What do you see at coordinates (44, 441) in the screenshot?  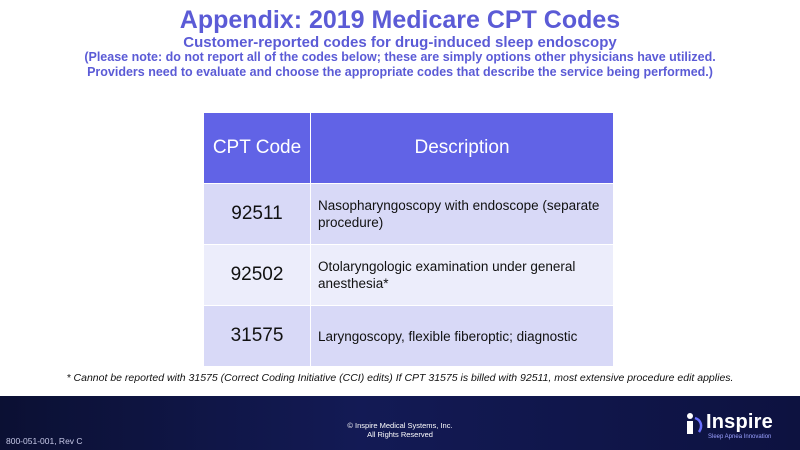 I see `document-id: 800-051-001, Rev C` at bounding box center [44, 441].